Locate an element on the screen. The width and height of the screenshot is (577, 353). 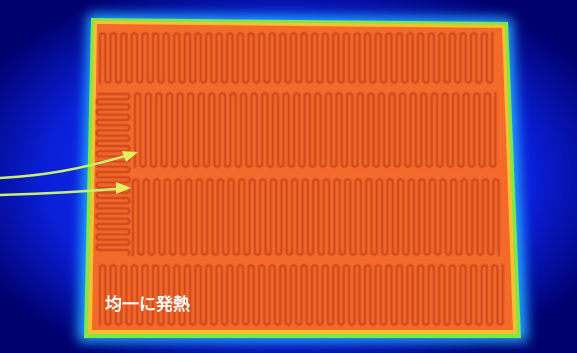
caption: 均一に発熱 is located at coordinates (147, 304).